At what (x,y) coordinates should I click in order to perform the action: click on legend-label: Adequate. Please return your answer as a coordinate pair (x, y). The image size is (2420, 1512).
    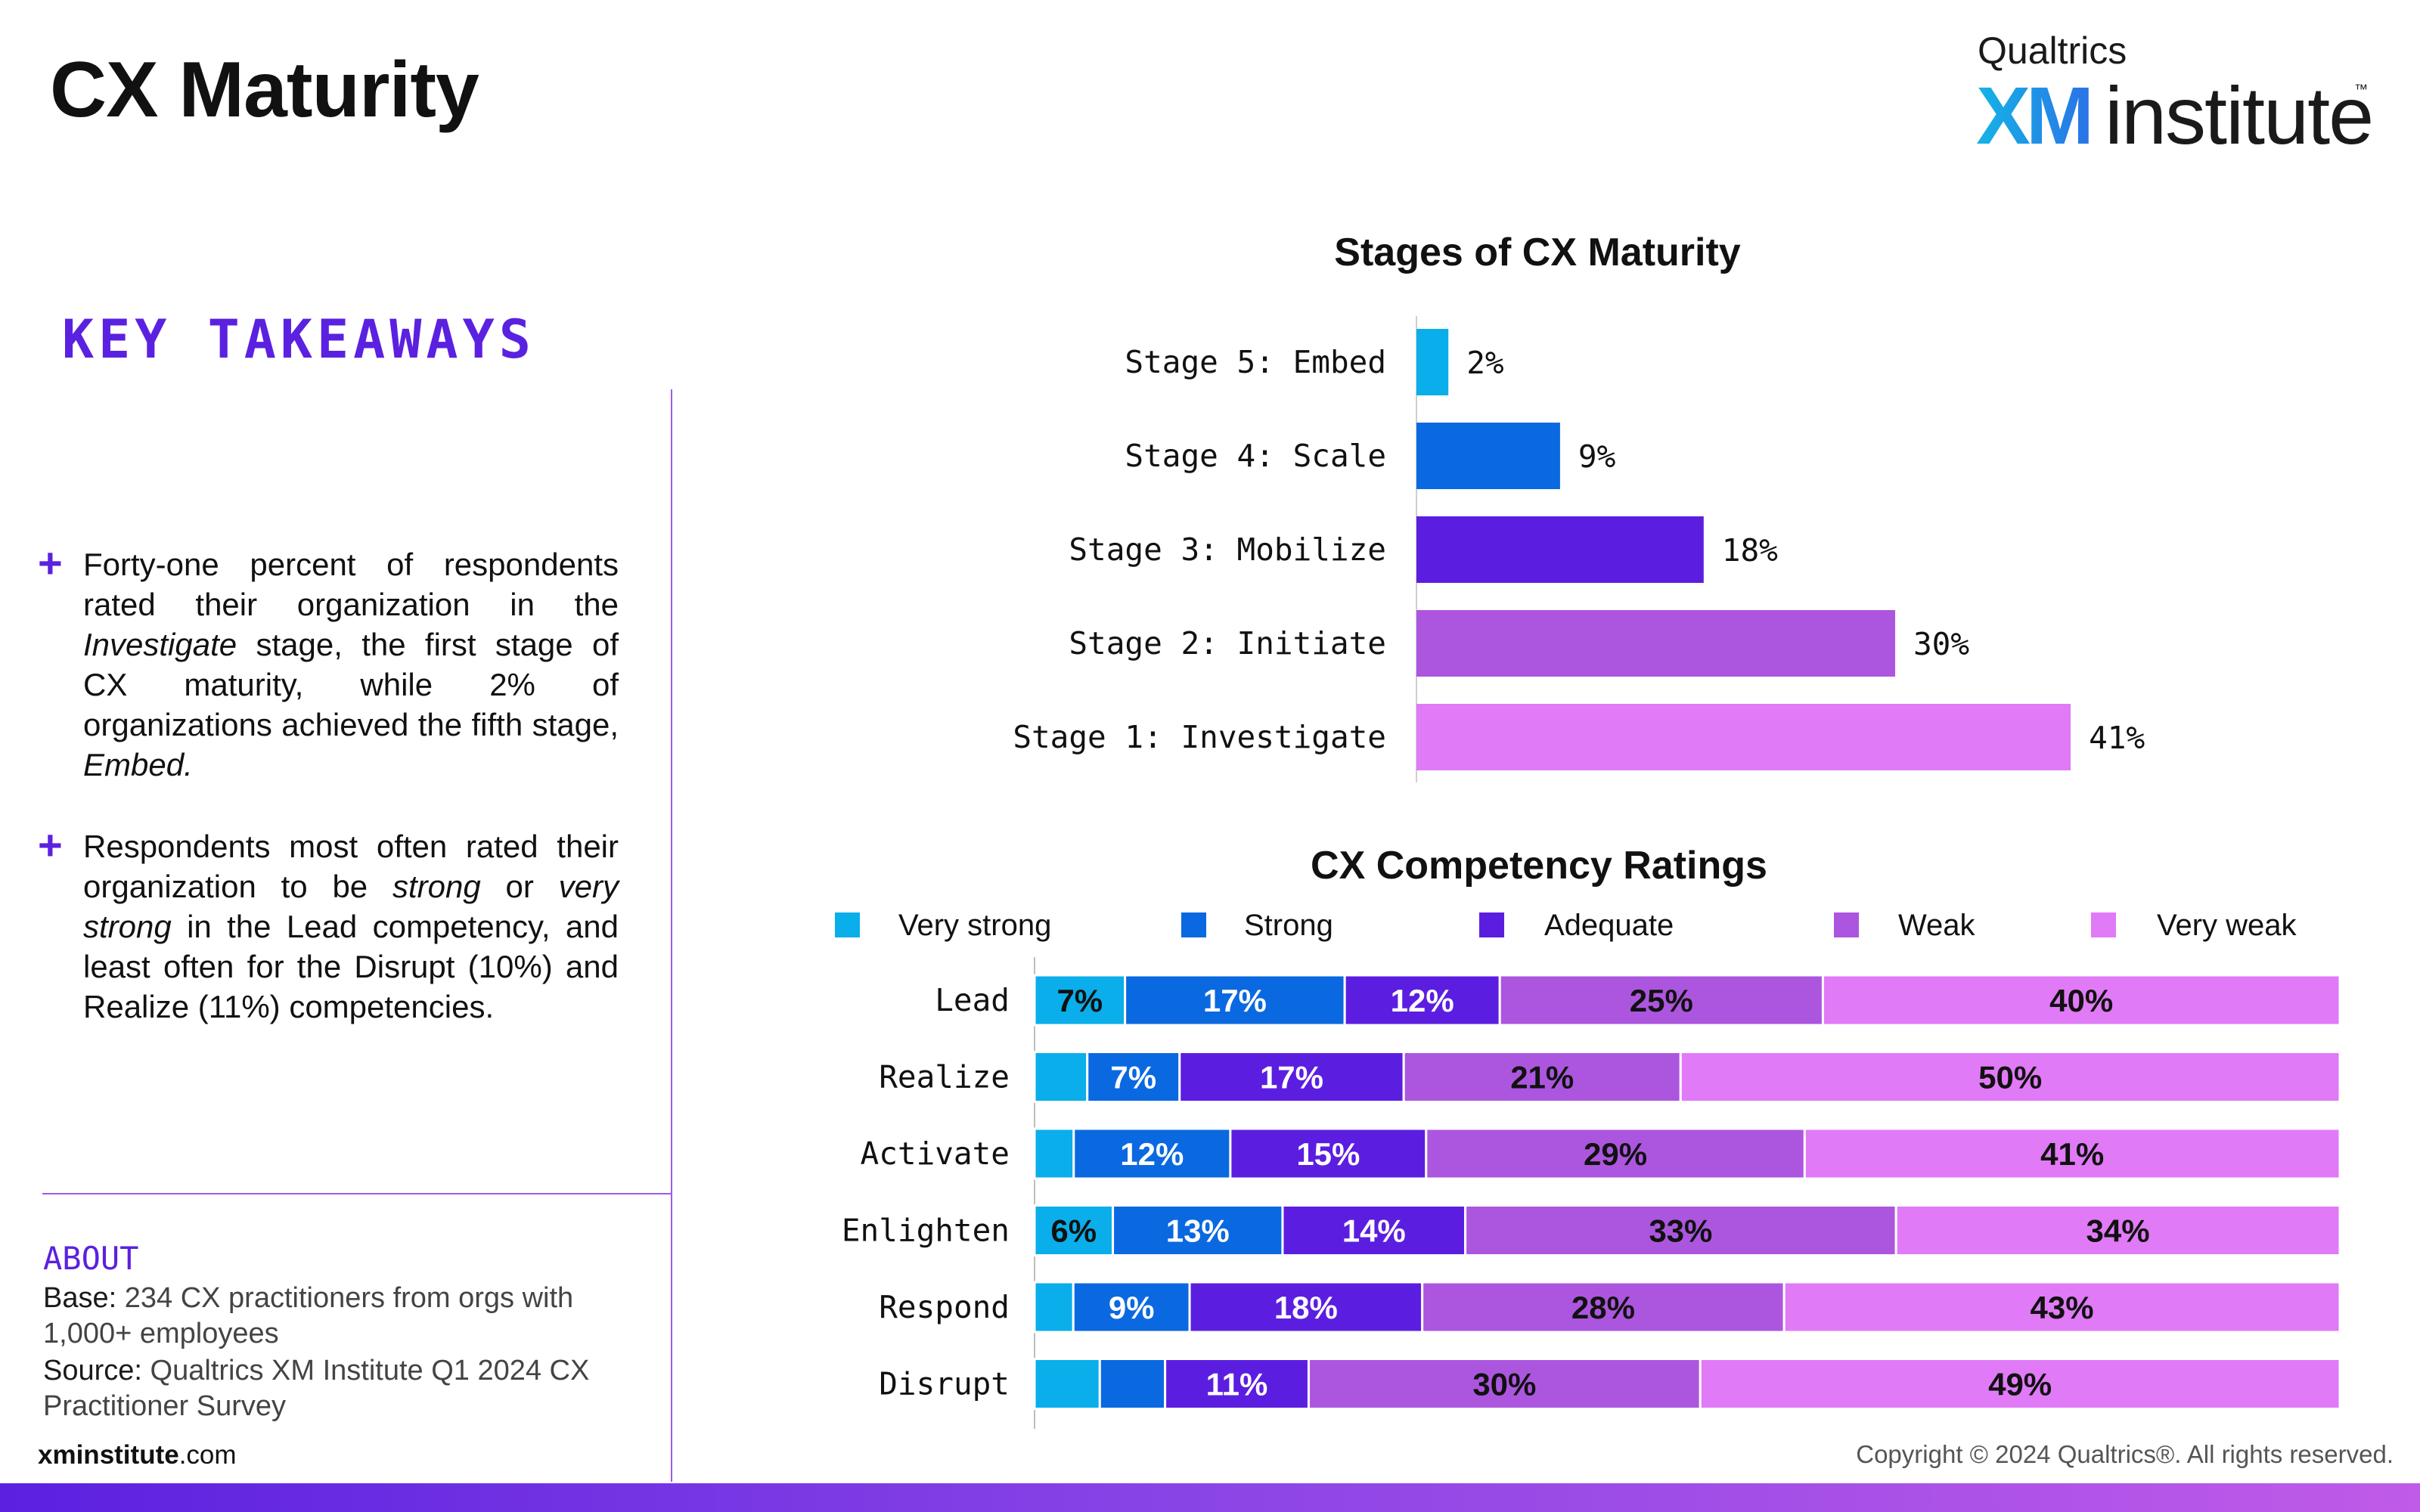
    Looking at the image, I should click on (1609, 925).